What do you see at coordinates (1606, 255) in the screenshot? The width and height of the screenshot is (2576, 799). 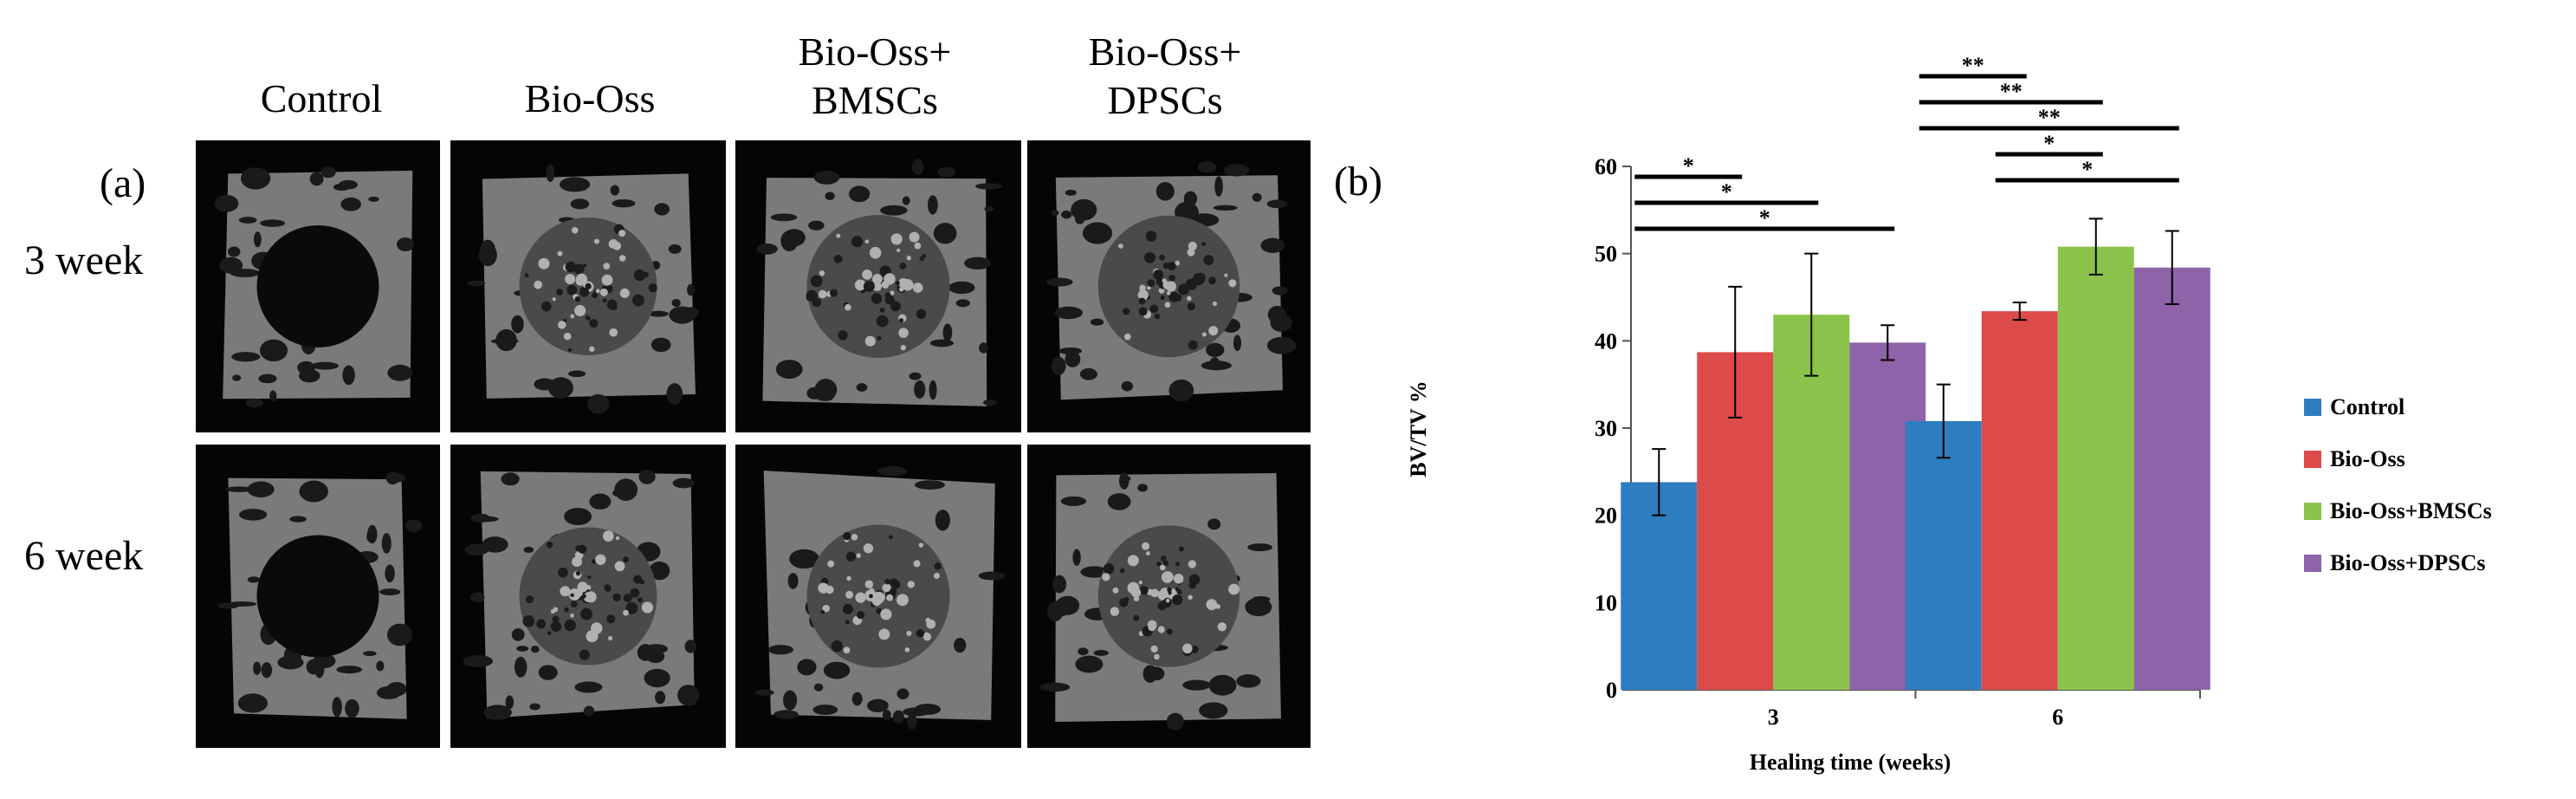 I see `y-tick-label: 50` at bounding box center [1606, 255].